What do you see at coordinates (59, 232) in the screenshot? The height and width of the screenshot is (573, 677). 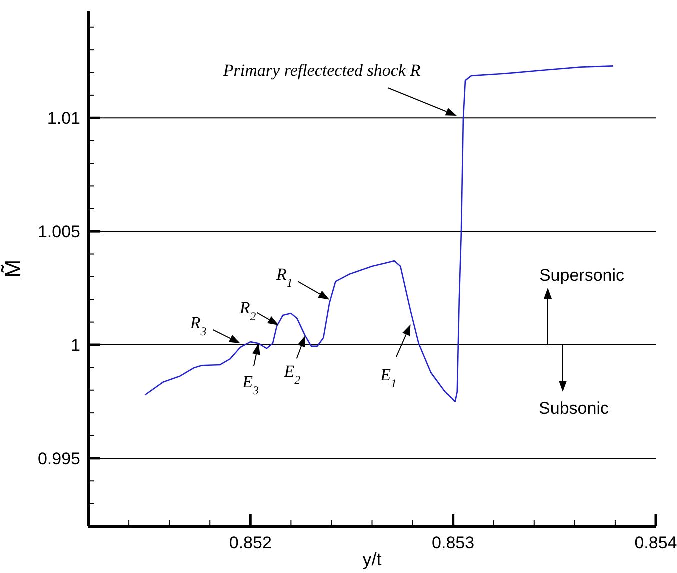 I see `y-tick-label: 1.005` at bounding box center [59, 232].